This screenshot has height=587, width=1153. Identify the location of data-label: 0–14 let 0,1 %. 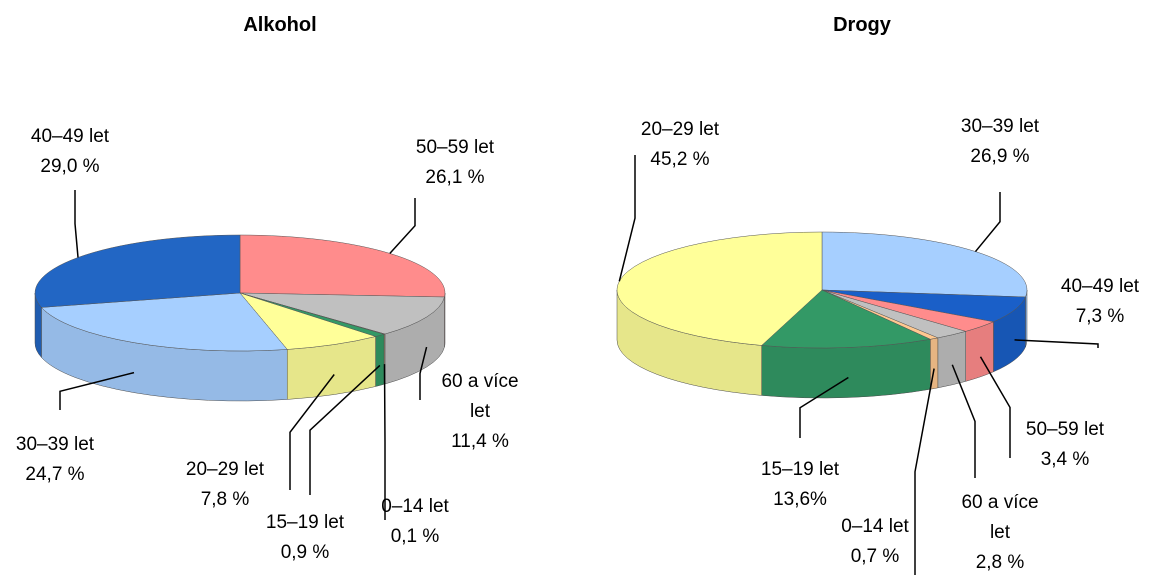
(415, 522).